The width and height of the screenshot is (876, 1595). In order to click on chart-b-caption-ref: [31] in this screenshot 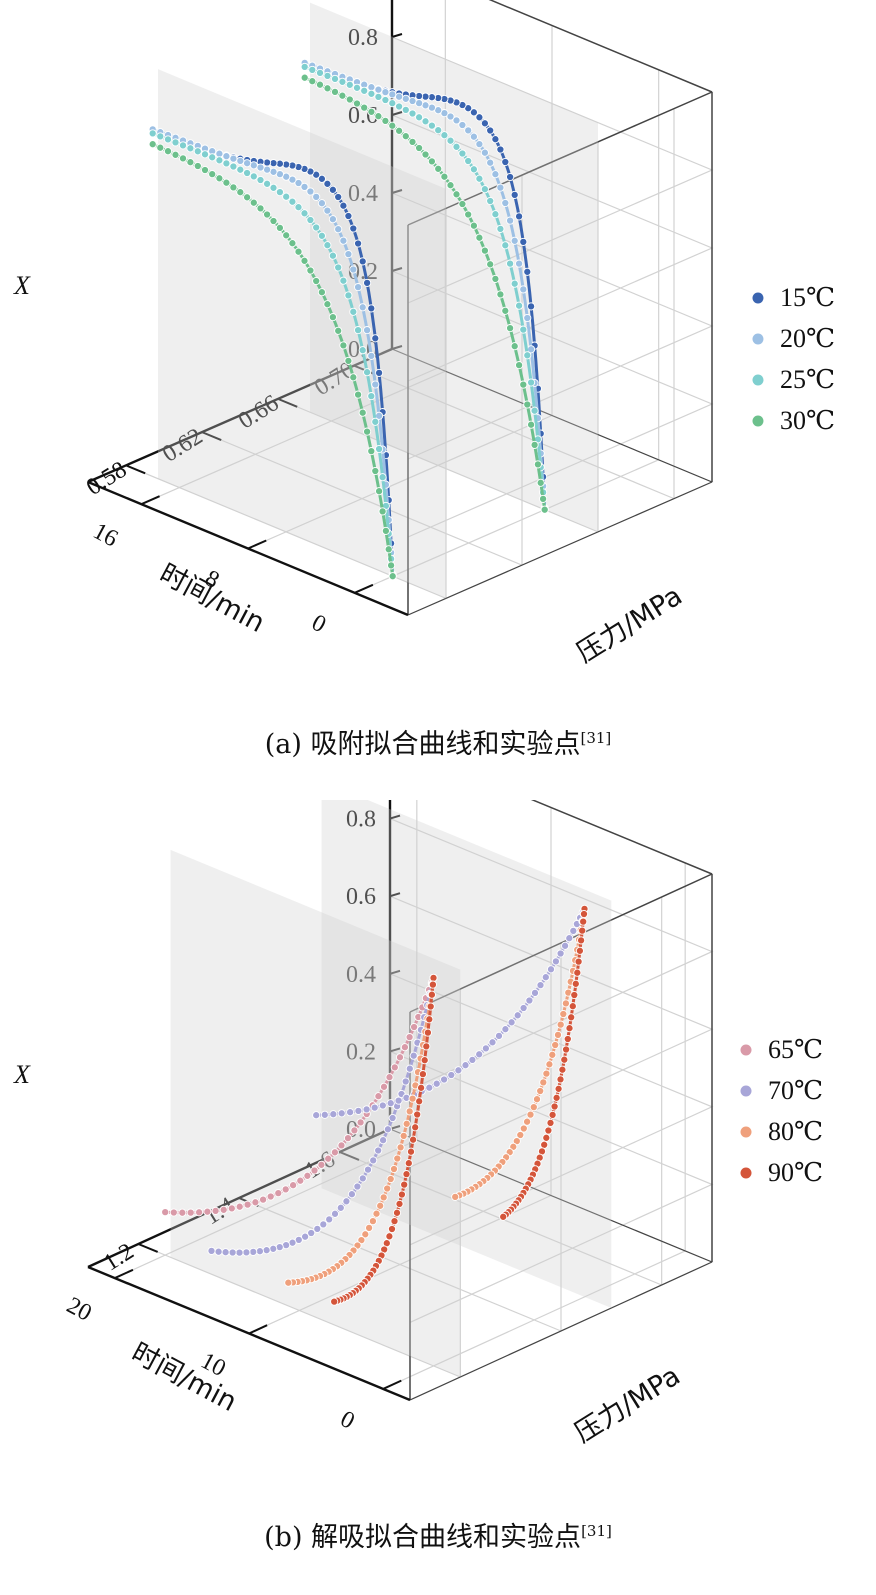, I will do `click(596, 1531)`.